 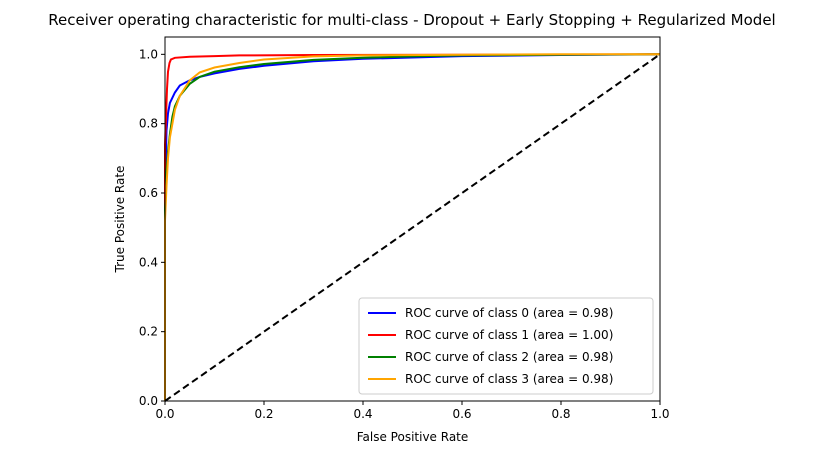 What do you see at coordinates (413, 437) in the screenshot?
I see `x-axis-label: False Positive Rate` at bounding box center [413, 437].